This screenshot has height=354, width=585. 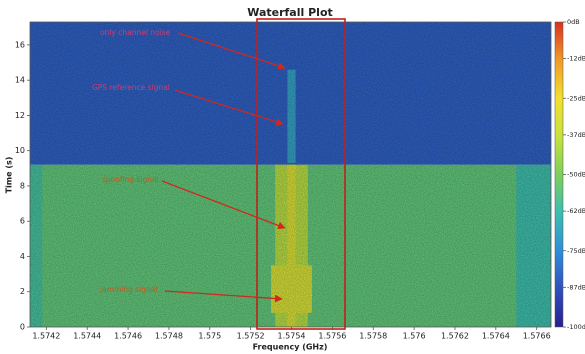 I want to click on y-tick-label: 12, so click(x=20, y=115).